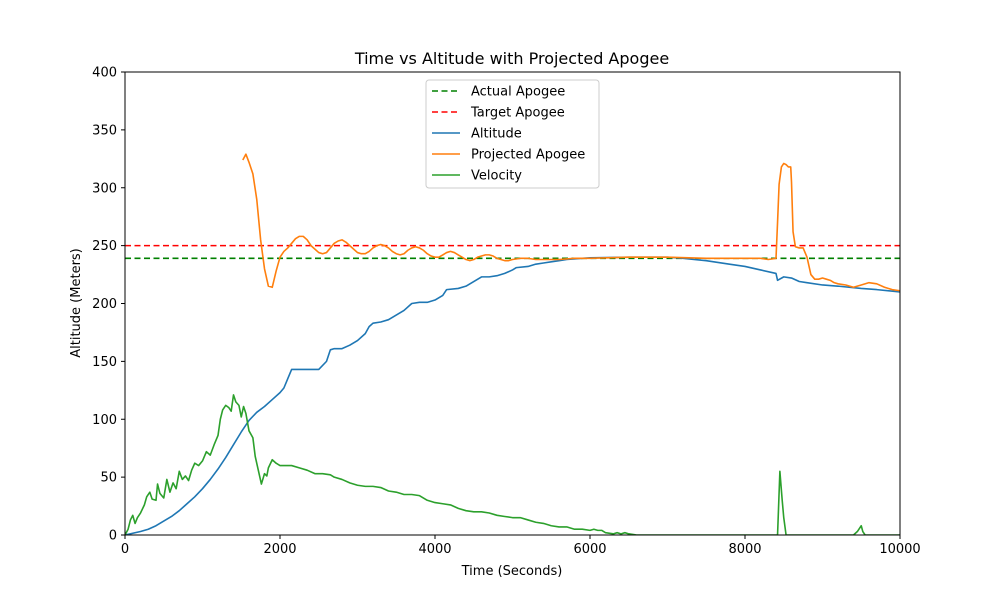 Image resolution: width=1000 pixels, height=600 pixels. What do you see at coordinates (104, 73) in the screenshot?
I see `y-tick-label: 400` at bounding box center [104, 73].